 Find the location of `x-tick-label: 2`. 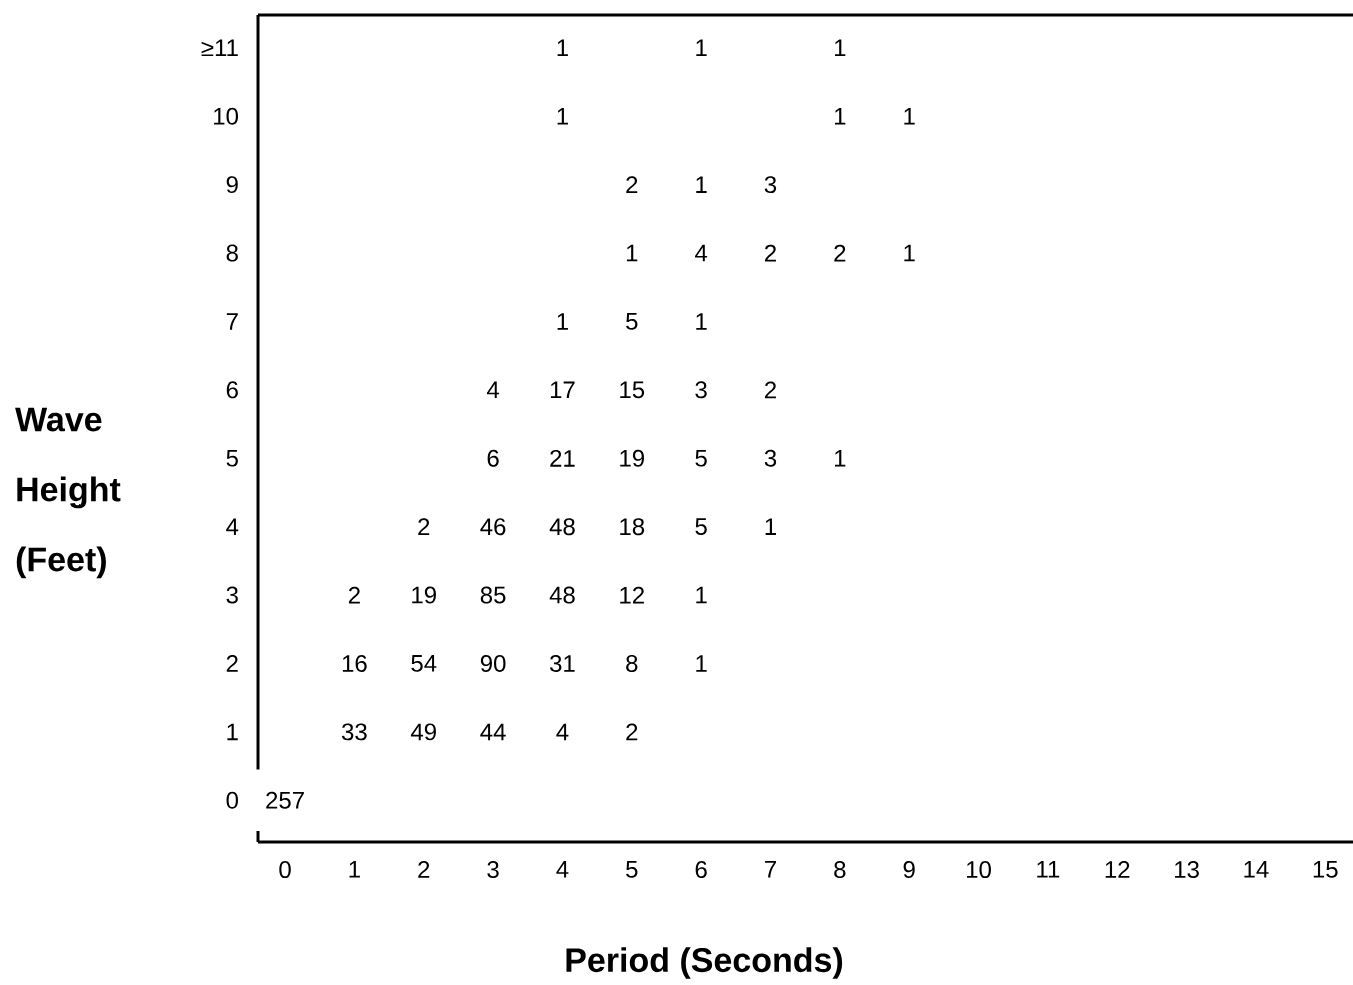

x-tick-label: 2 is located at coordinates (424, 869).